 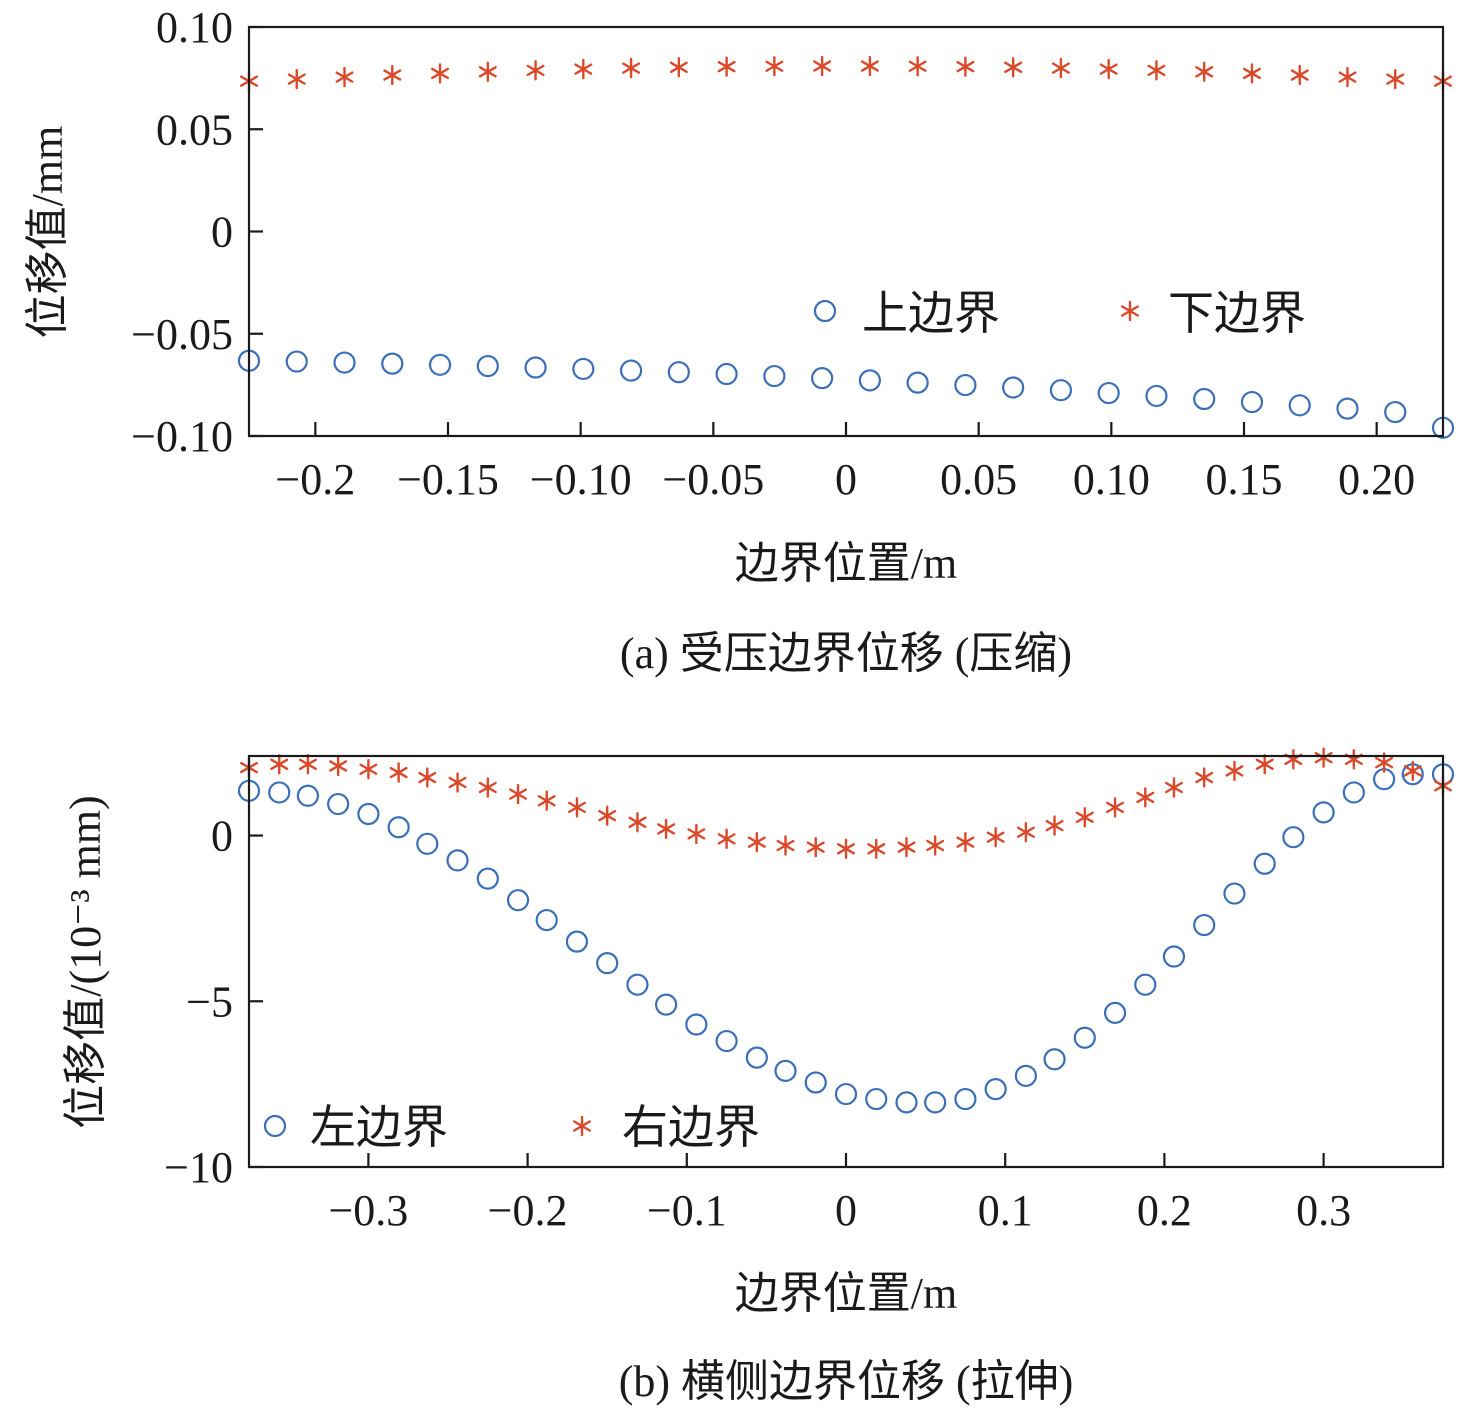 I want to click on y-tick-label: −0.10, so click(x=182, y=436).